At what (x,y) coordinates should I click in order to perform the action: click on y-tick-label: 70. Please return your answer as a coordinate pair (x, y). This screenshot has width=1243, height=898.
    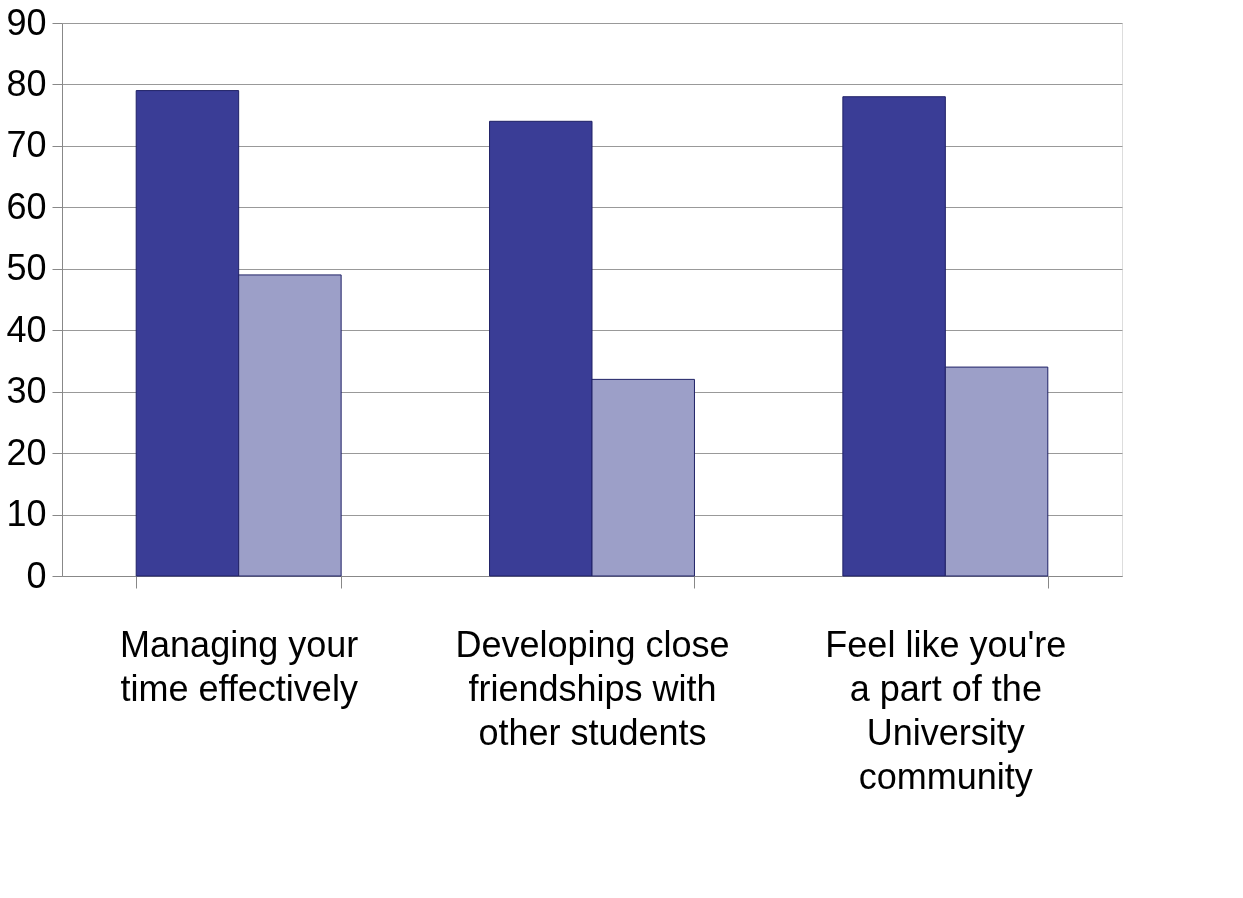
    Looking at the image, I should click on (26, 145).